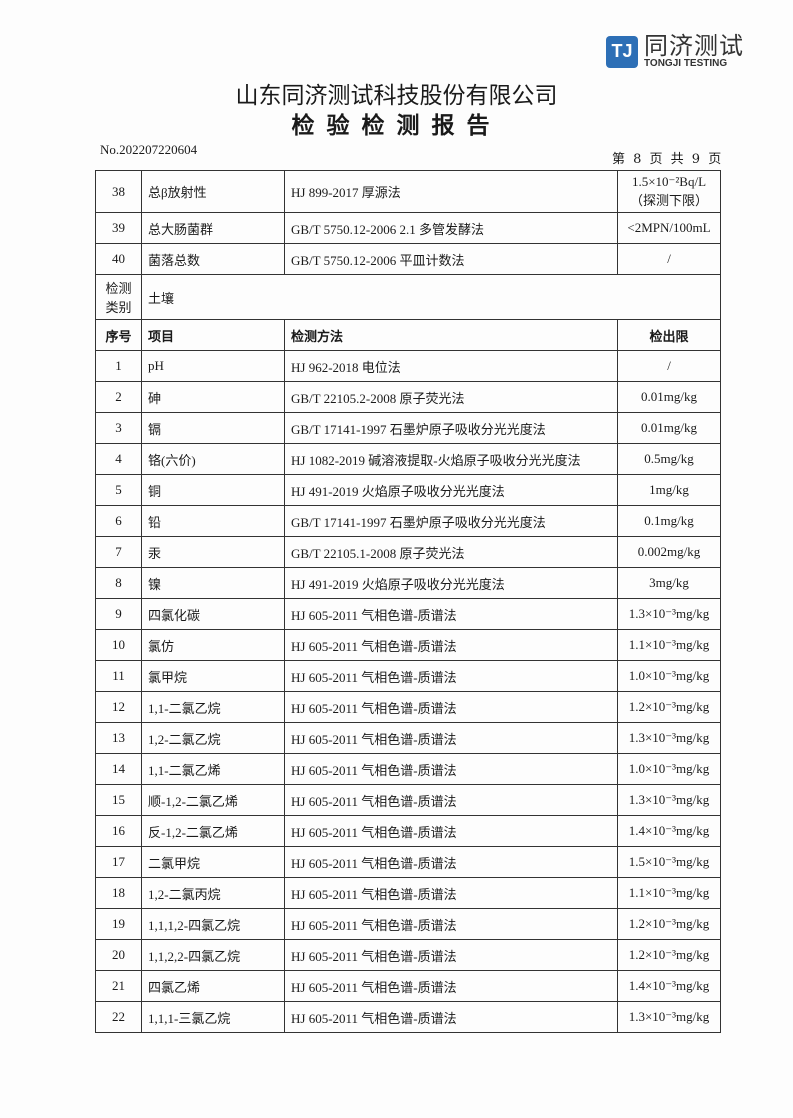 The image size is (793, 1118). What do you see at coordinates (451, 191) in the screenshot?
I see `method: HJ 899-2017 厚源法` at bounding box center [451, 191].